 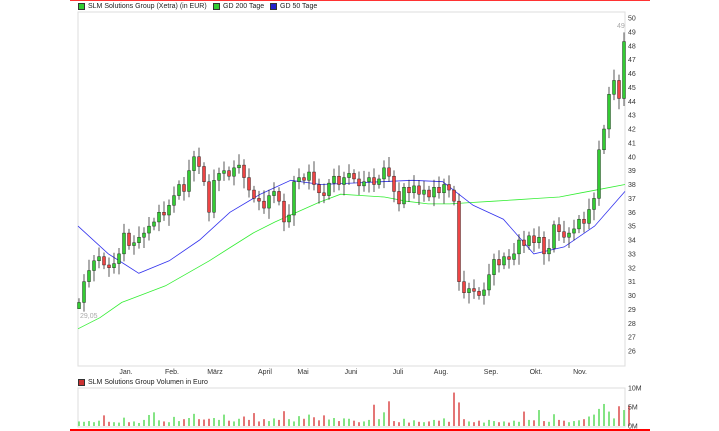 What do you see at coordinates (632, 88) in the screenshot?
I see `y-tick-label: 45` at bounding box center [632, 88].